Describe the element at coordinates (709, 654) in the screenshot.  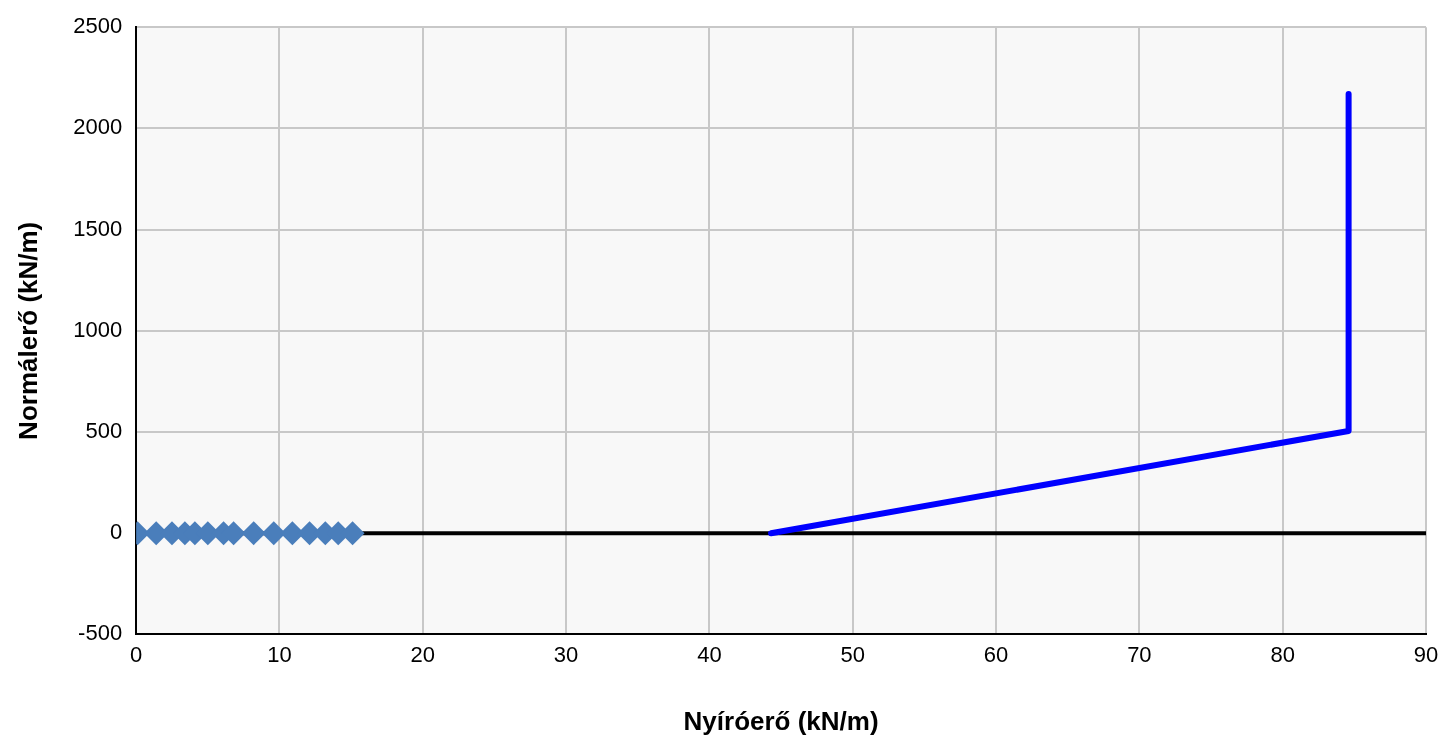
I see `x-tick-label: 40` at that location.